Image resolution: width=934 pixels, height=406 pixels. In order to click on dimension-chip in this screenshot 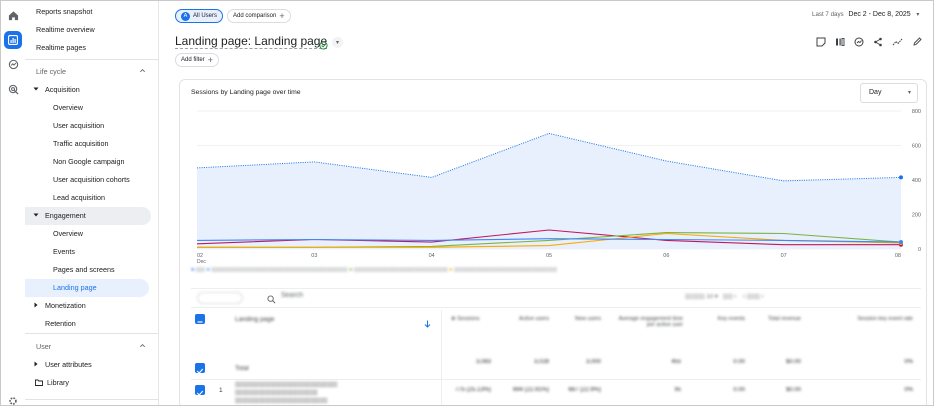, I will do `click(220, 298)`.